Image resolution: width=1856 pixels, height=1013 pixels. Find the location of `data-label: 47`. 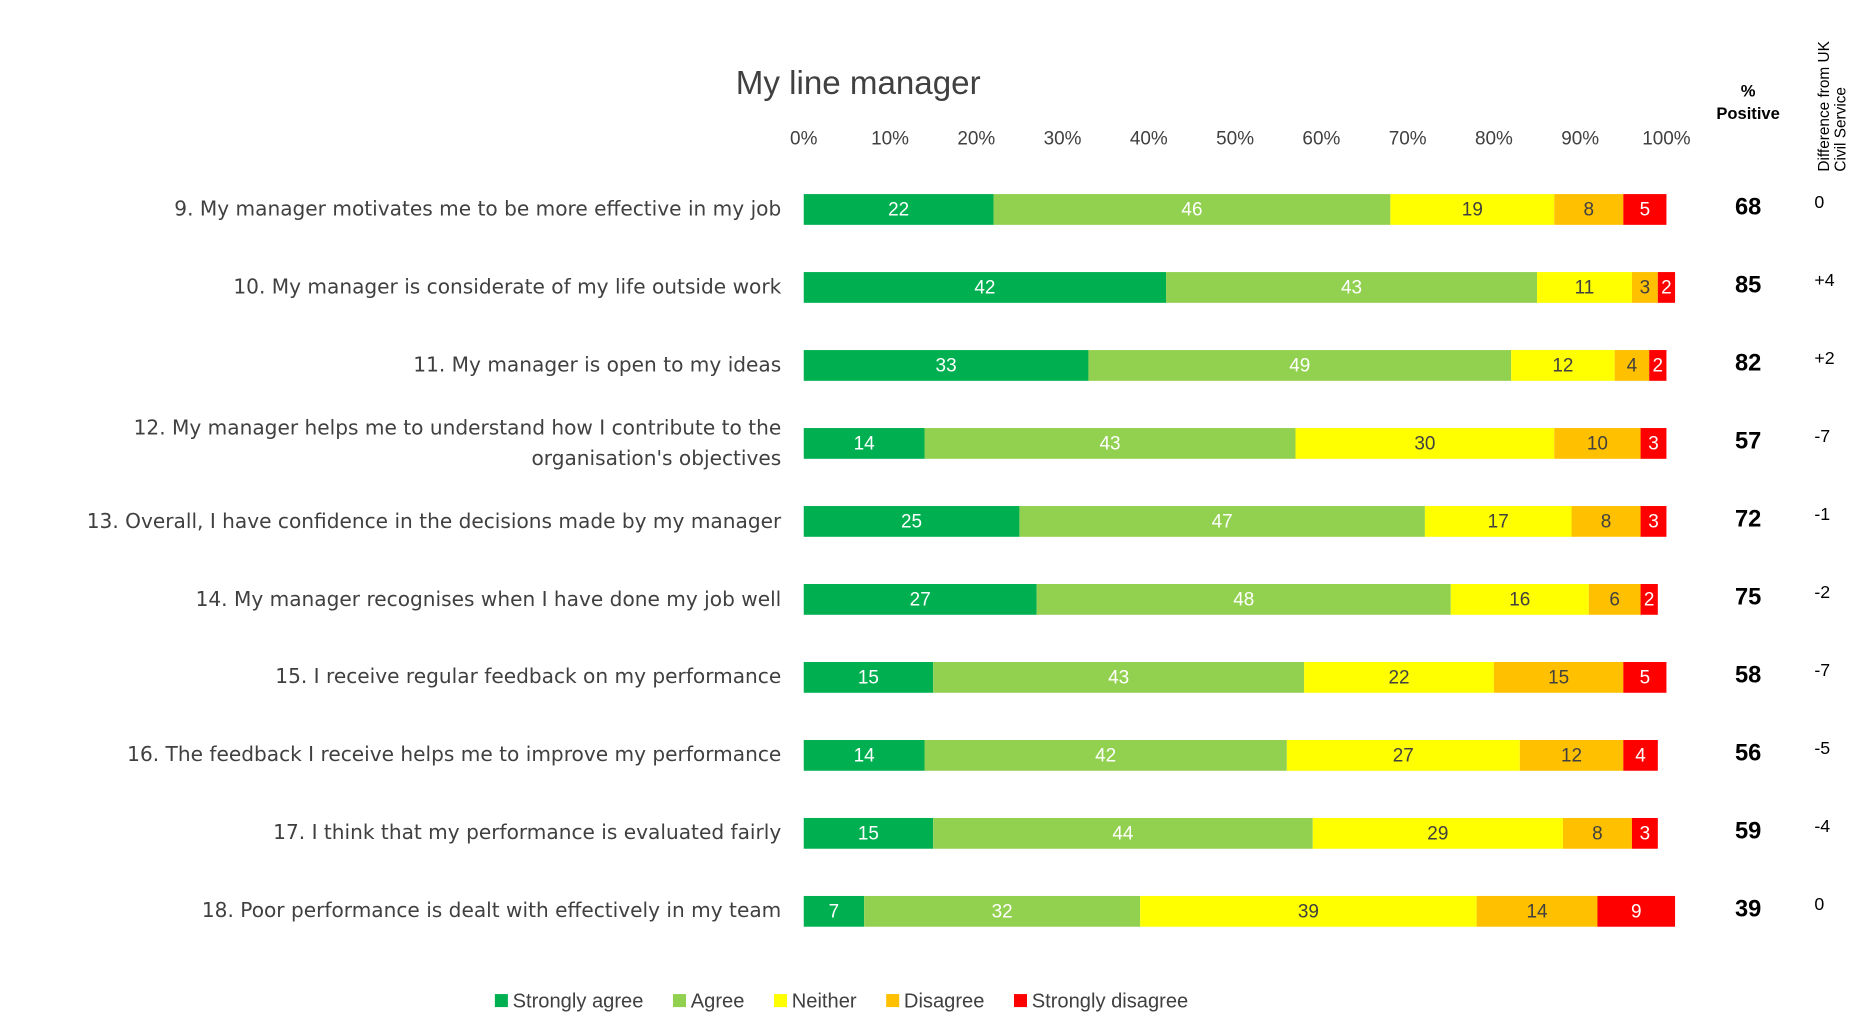

data-label: 47 is located at coordinates (1222, 522).